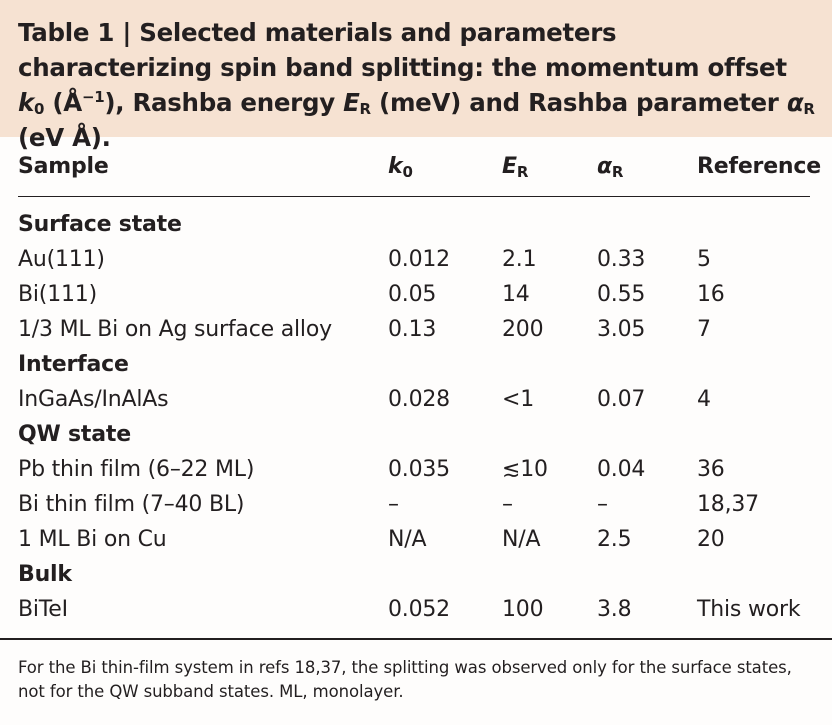 Image resolution: width=832 pixels, height=725 pixels. What do you see at coordinates (136, 469) in the screenshot?
I see `row-sample: Pb thin film (6–22 ML)` at bounding box center [136, 469].